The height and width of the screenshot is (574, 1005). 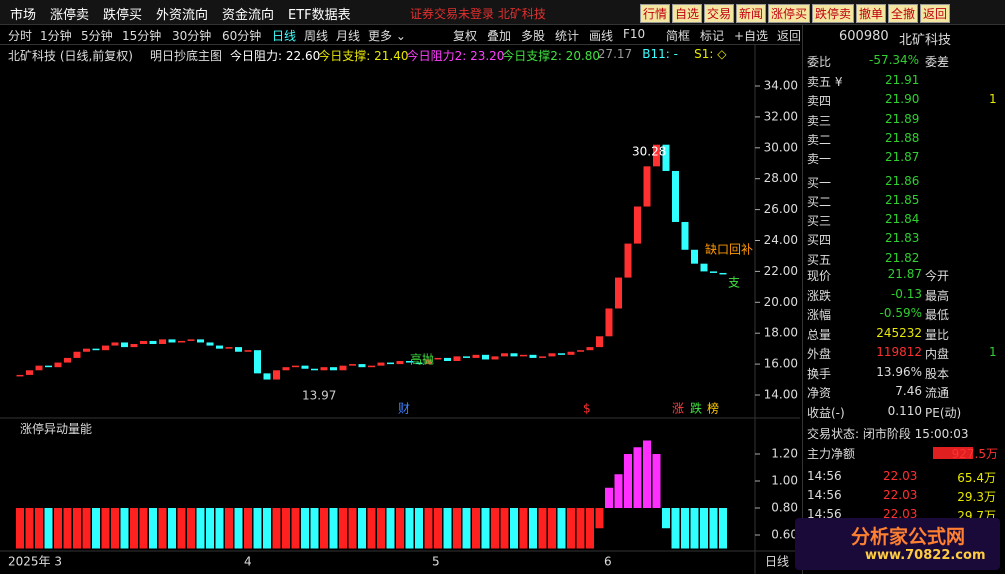 What do you see at coordinates (902, 257) in the screenshot?
I see `book-price: 21.82` at bounding box center [902, 257].